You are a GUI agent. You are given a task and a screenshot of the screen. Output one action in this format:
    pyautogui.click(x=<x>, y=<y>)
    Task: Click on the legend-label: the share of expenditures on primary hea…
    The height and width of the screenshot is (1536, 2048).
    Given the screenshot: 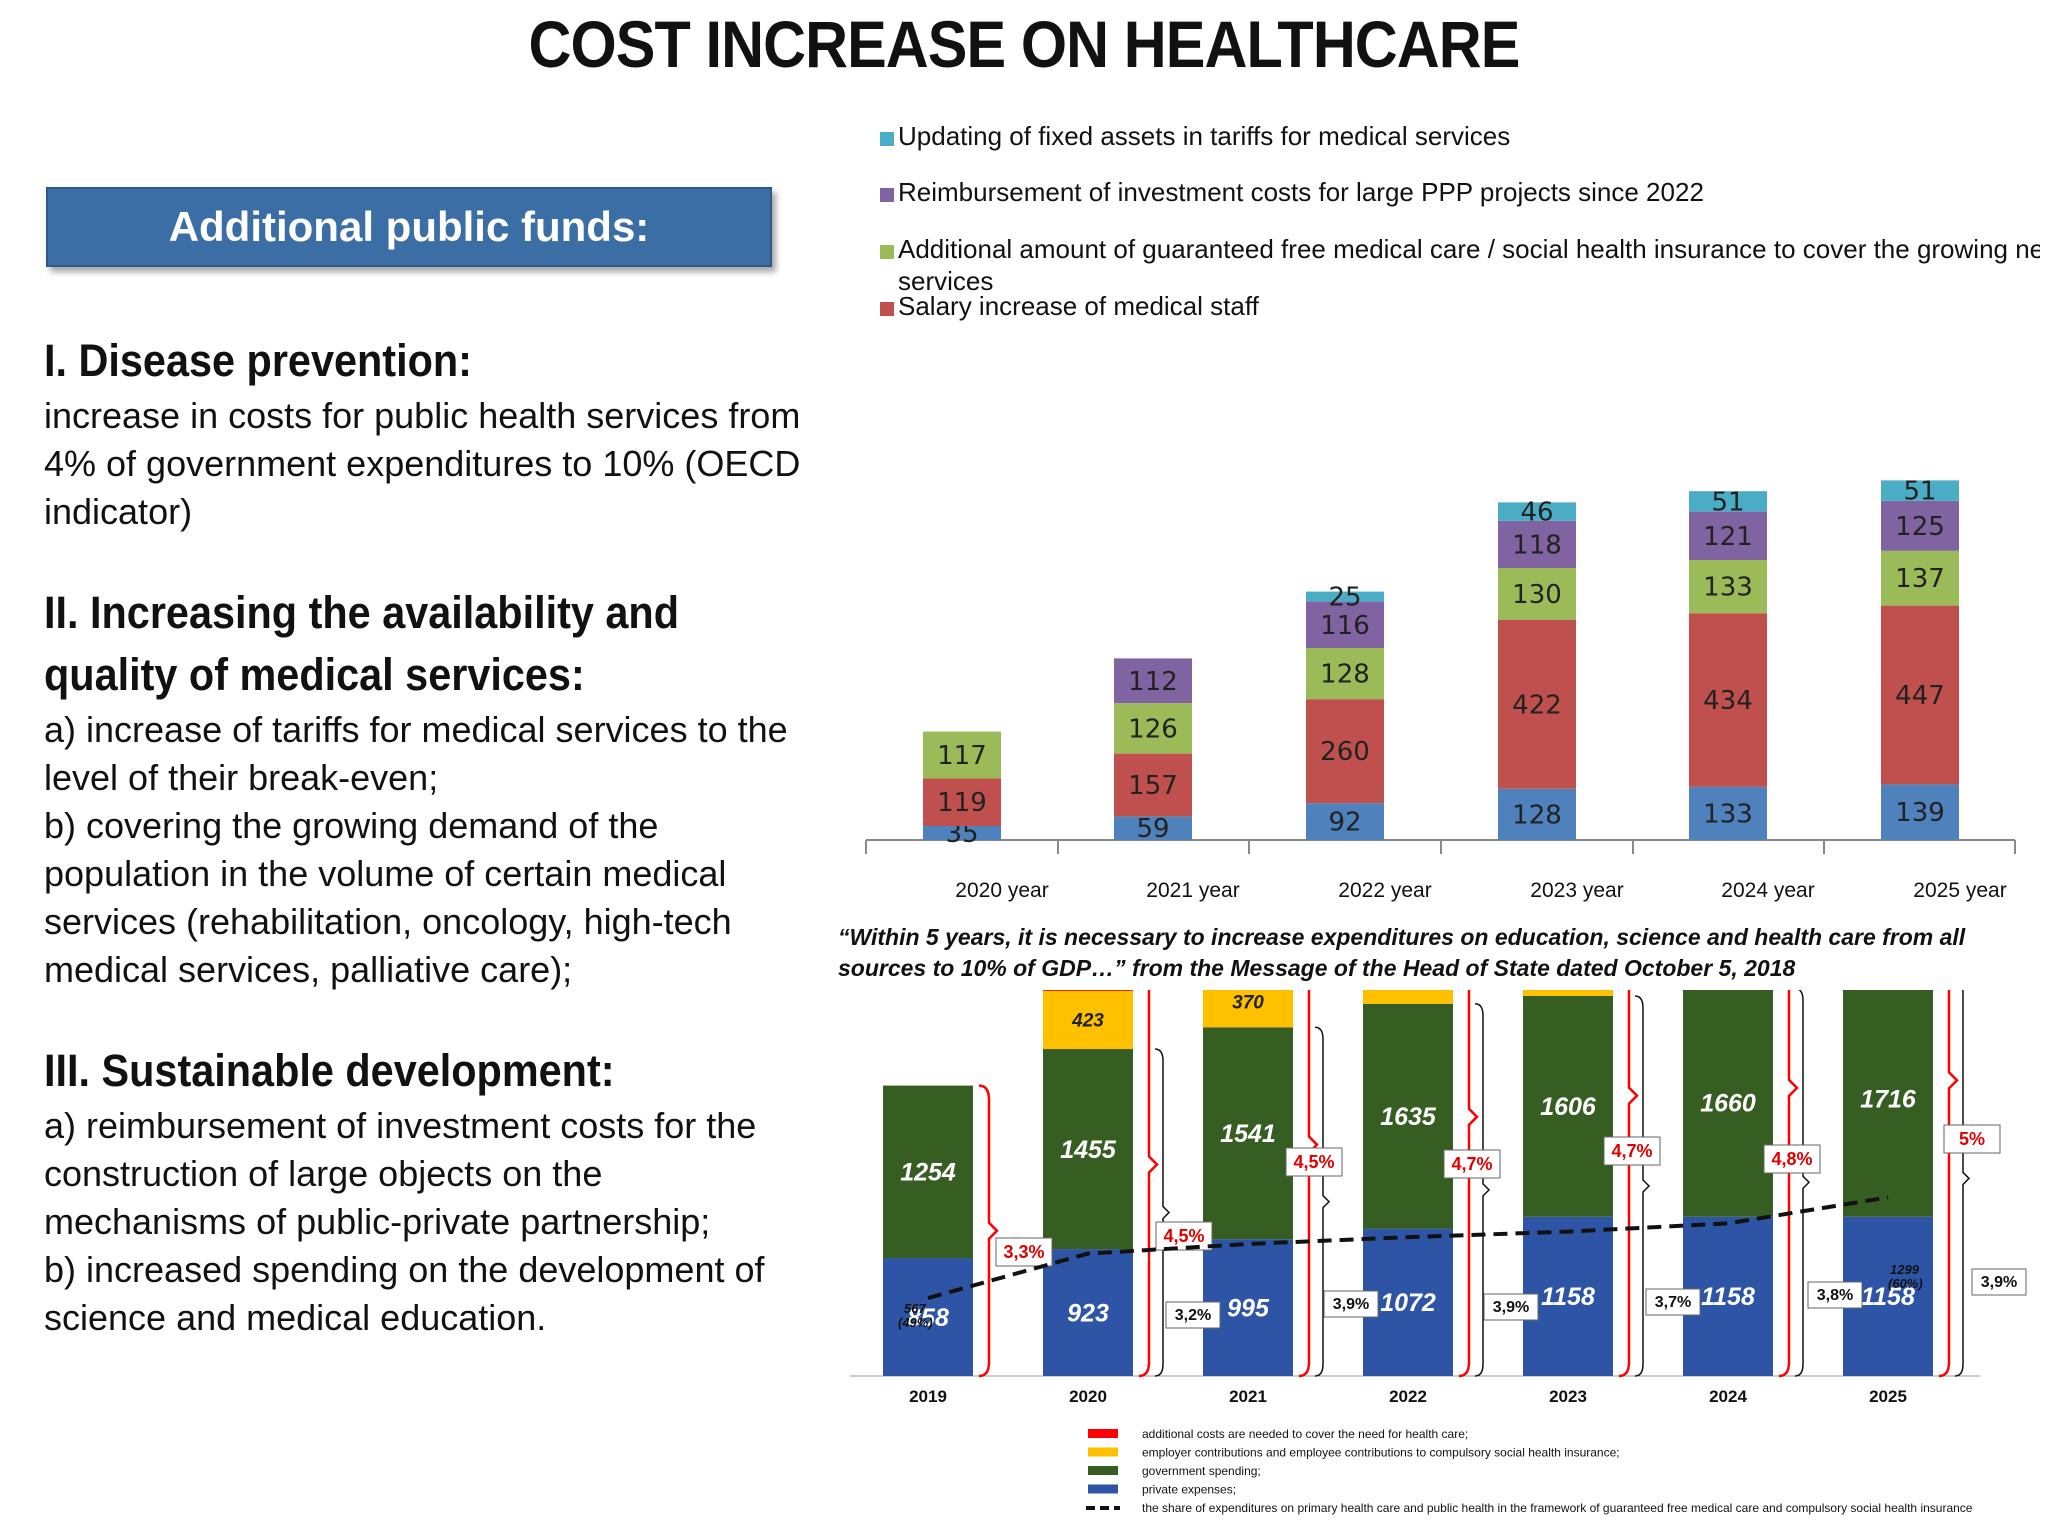 What is the action you would take?
    pyautogui.click(x=1557, y=1508)
    